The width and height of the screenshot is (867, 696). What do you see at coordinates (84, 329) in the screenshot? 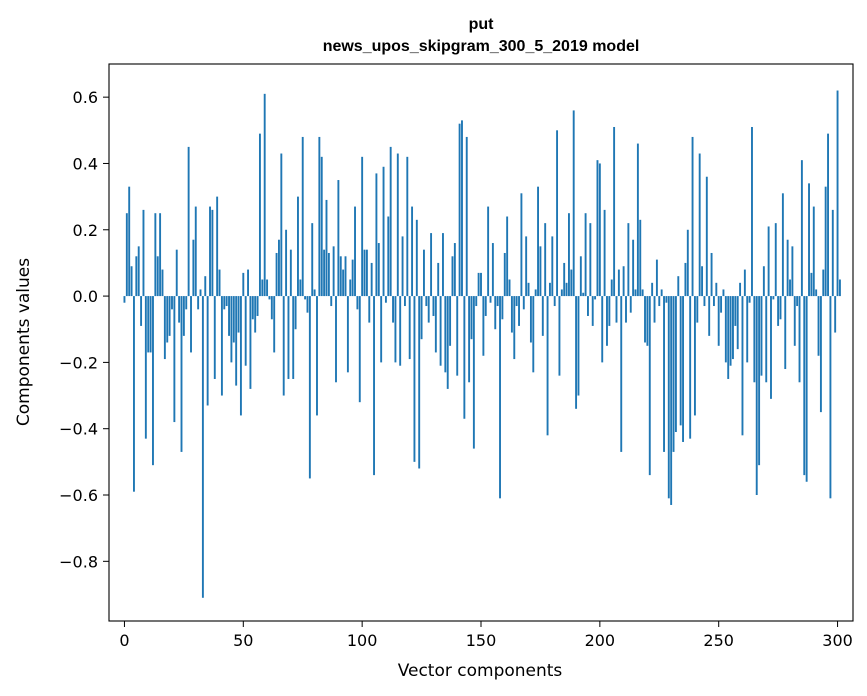
I see `y-axis: −0.8 −0.6 −0.4 −0.2 0.0 0.2 0.4 0.6` at bounding box center [84, 329].